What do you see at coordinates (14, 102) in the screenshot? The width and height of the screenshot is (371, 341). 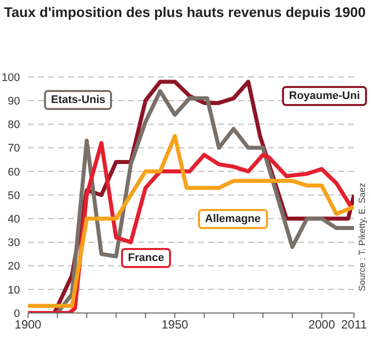 I see `y-tick-label: 90` at bounding box center [14, 102].